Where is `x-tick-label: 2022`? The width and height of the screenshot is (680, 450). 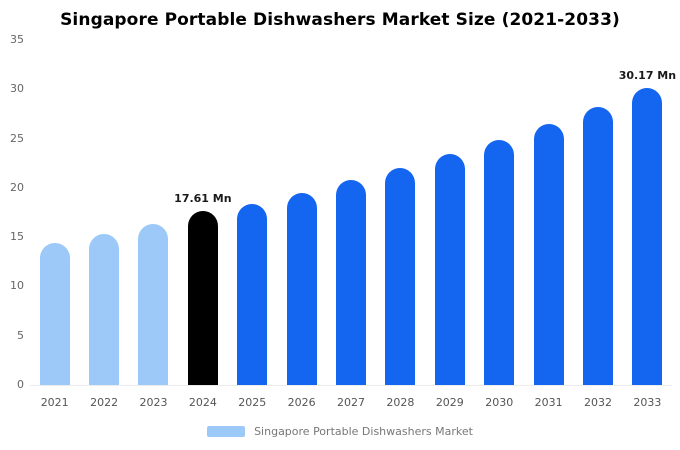
x-tick-label: 2022 is located at coordinates (104, 402).